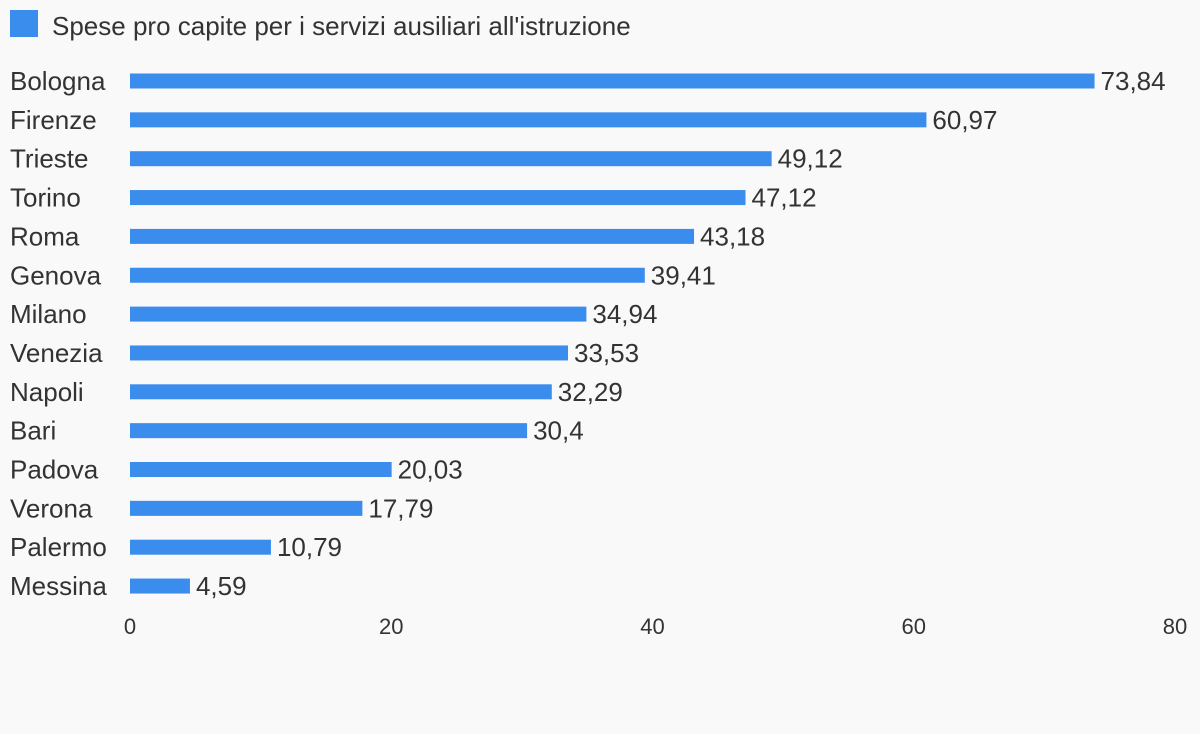 The image size is (1200, 734). What do you see at coordinates (24, 23) in the screenshot?
I see `legend-swatch` at bounding box center [24, 23].